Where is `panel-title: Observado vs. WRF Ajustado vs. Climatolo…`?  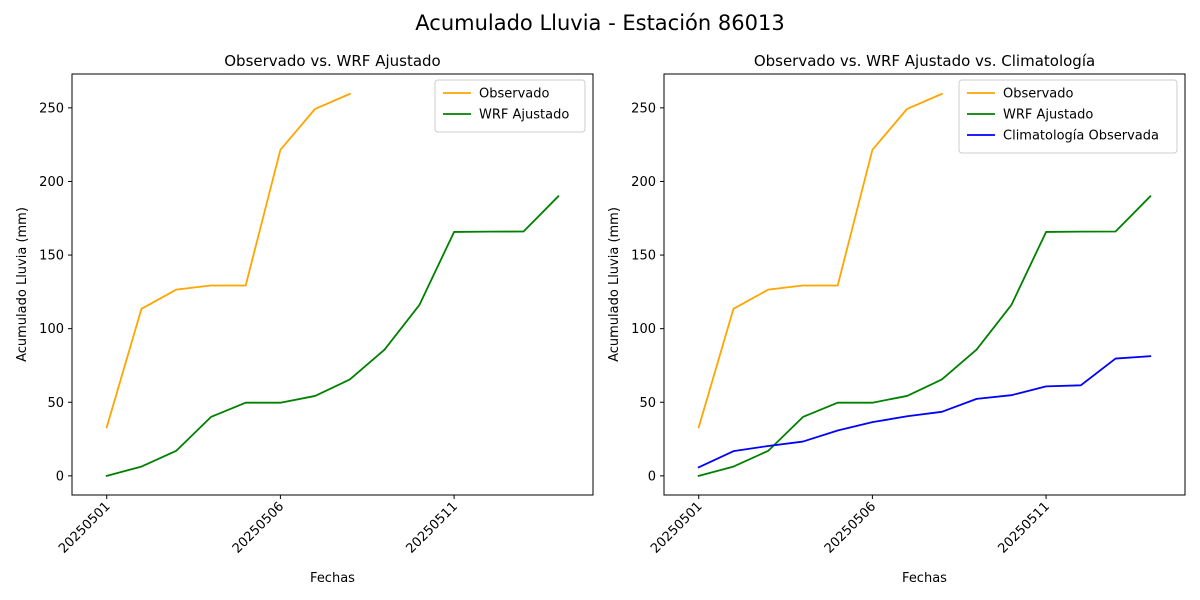
panel-title: Observado vs. WRF Ajustado vs. Climatolo… is located at coordinates (924, 61).